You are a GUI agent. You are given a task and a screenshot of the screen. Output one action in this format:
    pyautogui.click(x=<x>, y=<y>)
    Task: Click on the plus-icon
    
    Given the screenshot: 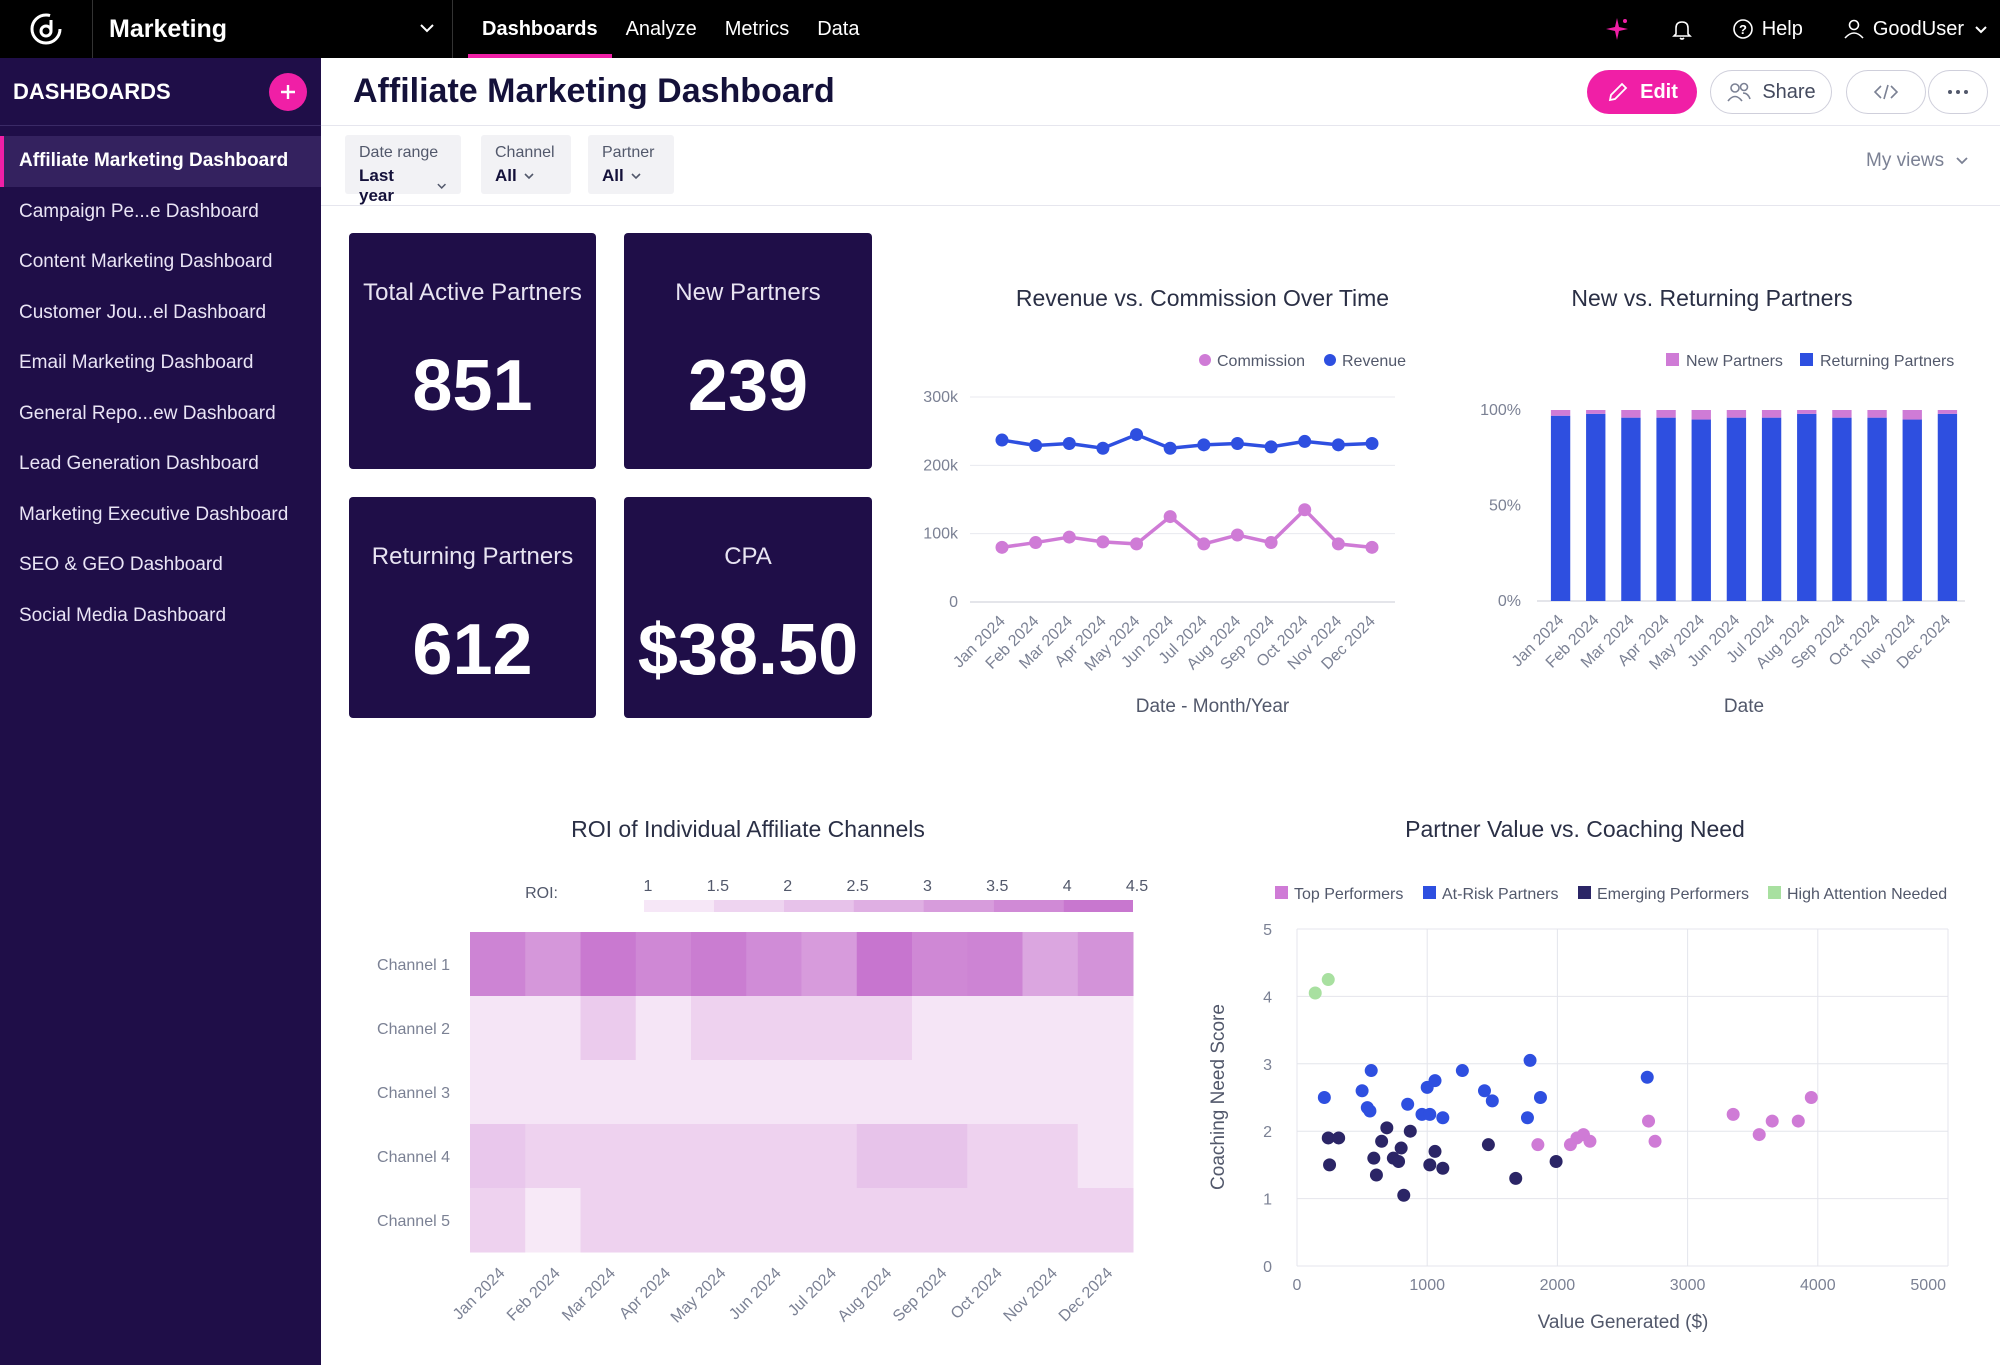 What is the action you would take?
    pyautogui.click(x=288, y=91)
    